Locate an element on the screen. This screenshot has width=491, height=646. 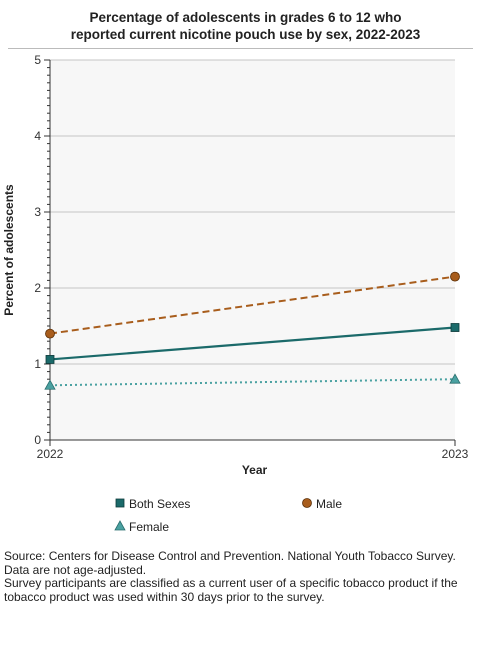
x-tick-label: 2023 is located at coordinates (455, 454).